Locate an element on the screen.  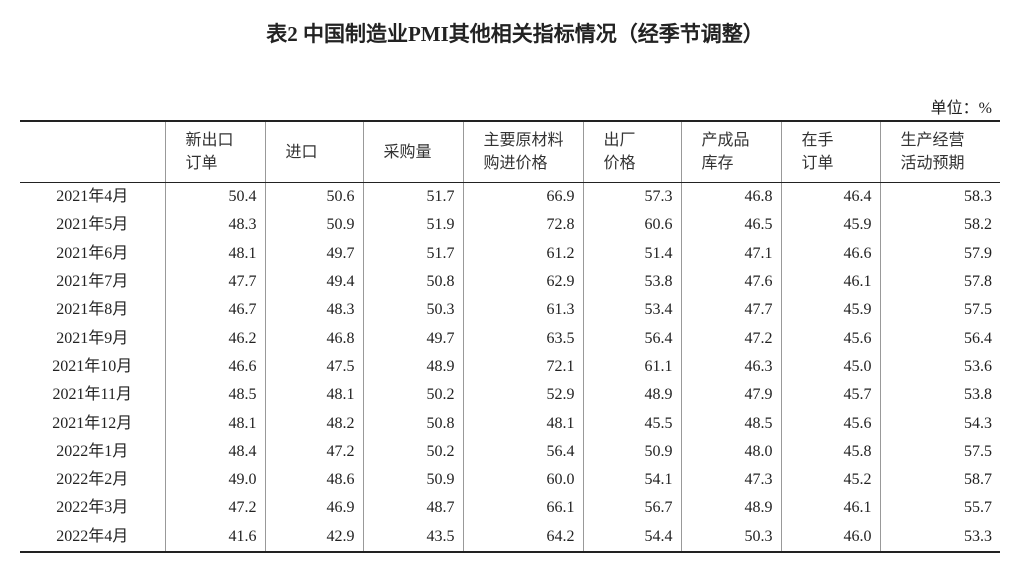
cell: 46.3 is located at coordinates (730, 367).